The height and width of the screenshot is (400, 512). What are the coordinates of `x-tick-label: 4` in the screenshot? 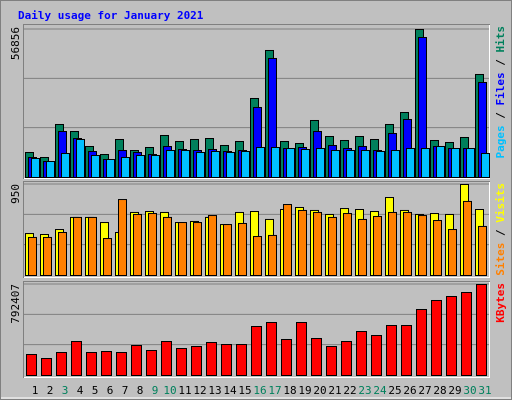 It's located at (80, 390).